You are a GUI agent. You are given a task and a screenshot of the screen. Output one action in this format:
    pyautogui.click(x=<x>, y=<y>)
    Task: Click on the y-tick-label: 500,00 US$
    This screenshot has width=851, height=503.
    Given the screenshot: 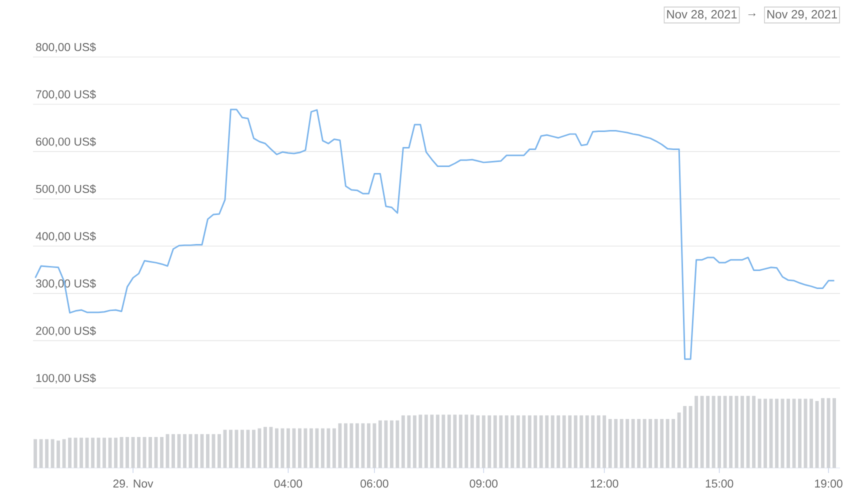 What is the action you would take?
    pyautogui.click(x=66, y=189)
    